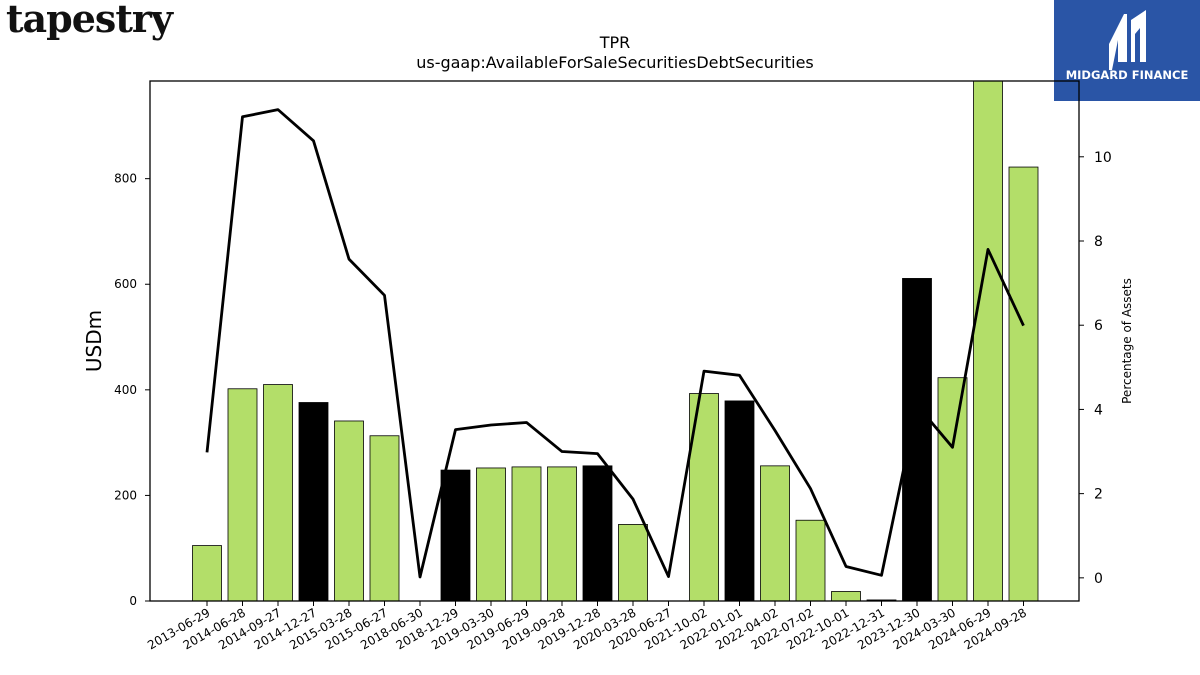  Describe the element at coordinates (1098, 579) in the screenshot. I see `y2-tick-label: 0` at that location.